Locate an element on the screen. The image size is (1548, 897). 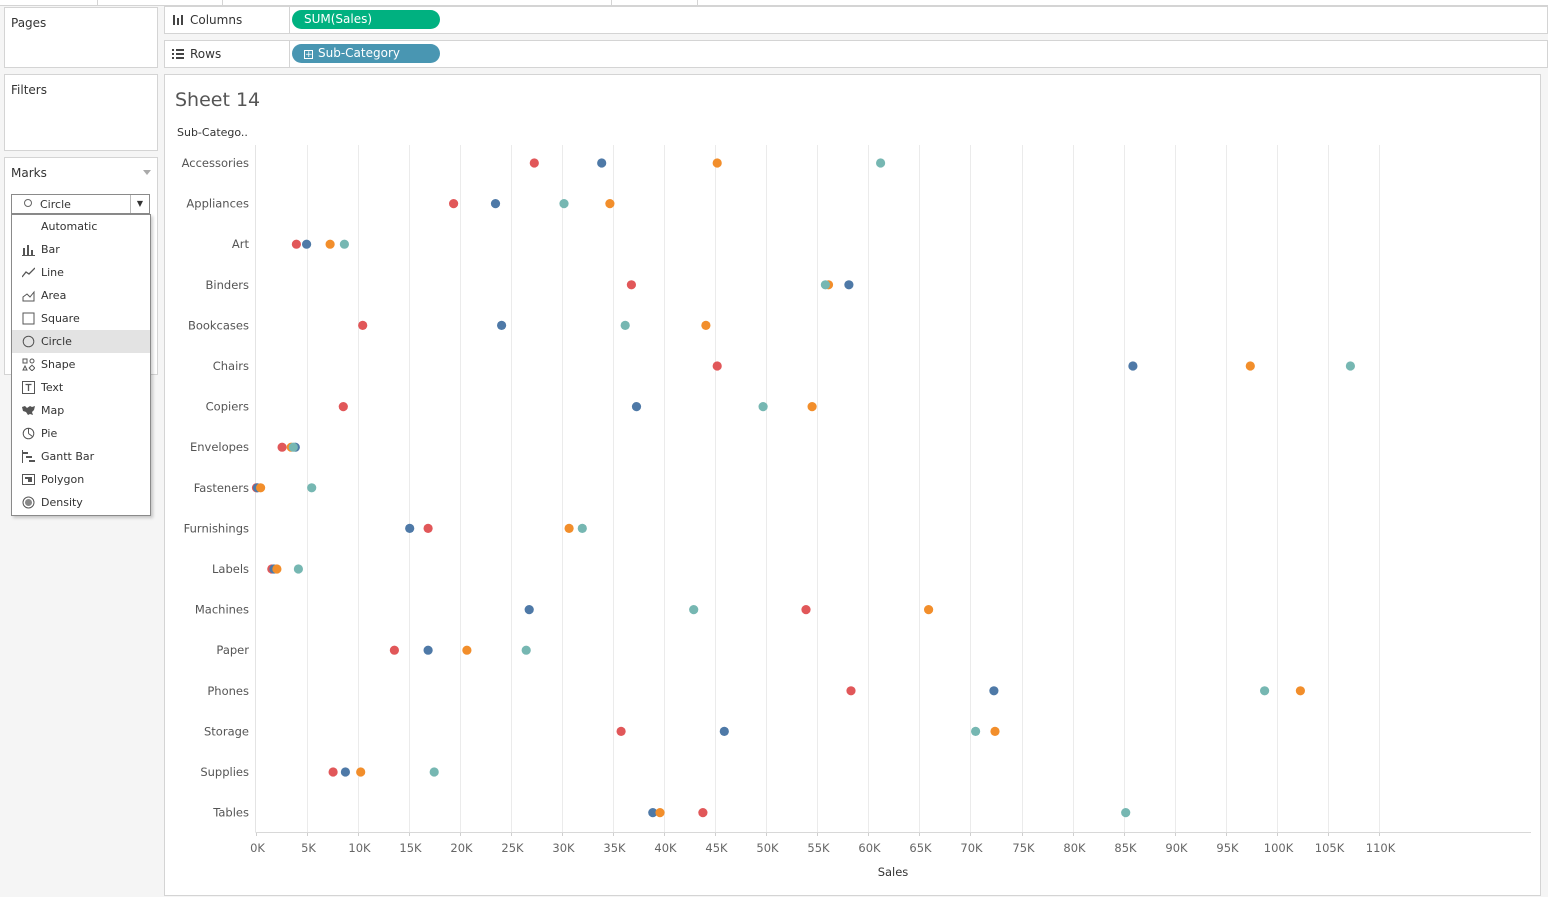
rows-shelf: Rows + Sub-Category is located at coordinates (856, 54).